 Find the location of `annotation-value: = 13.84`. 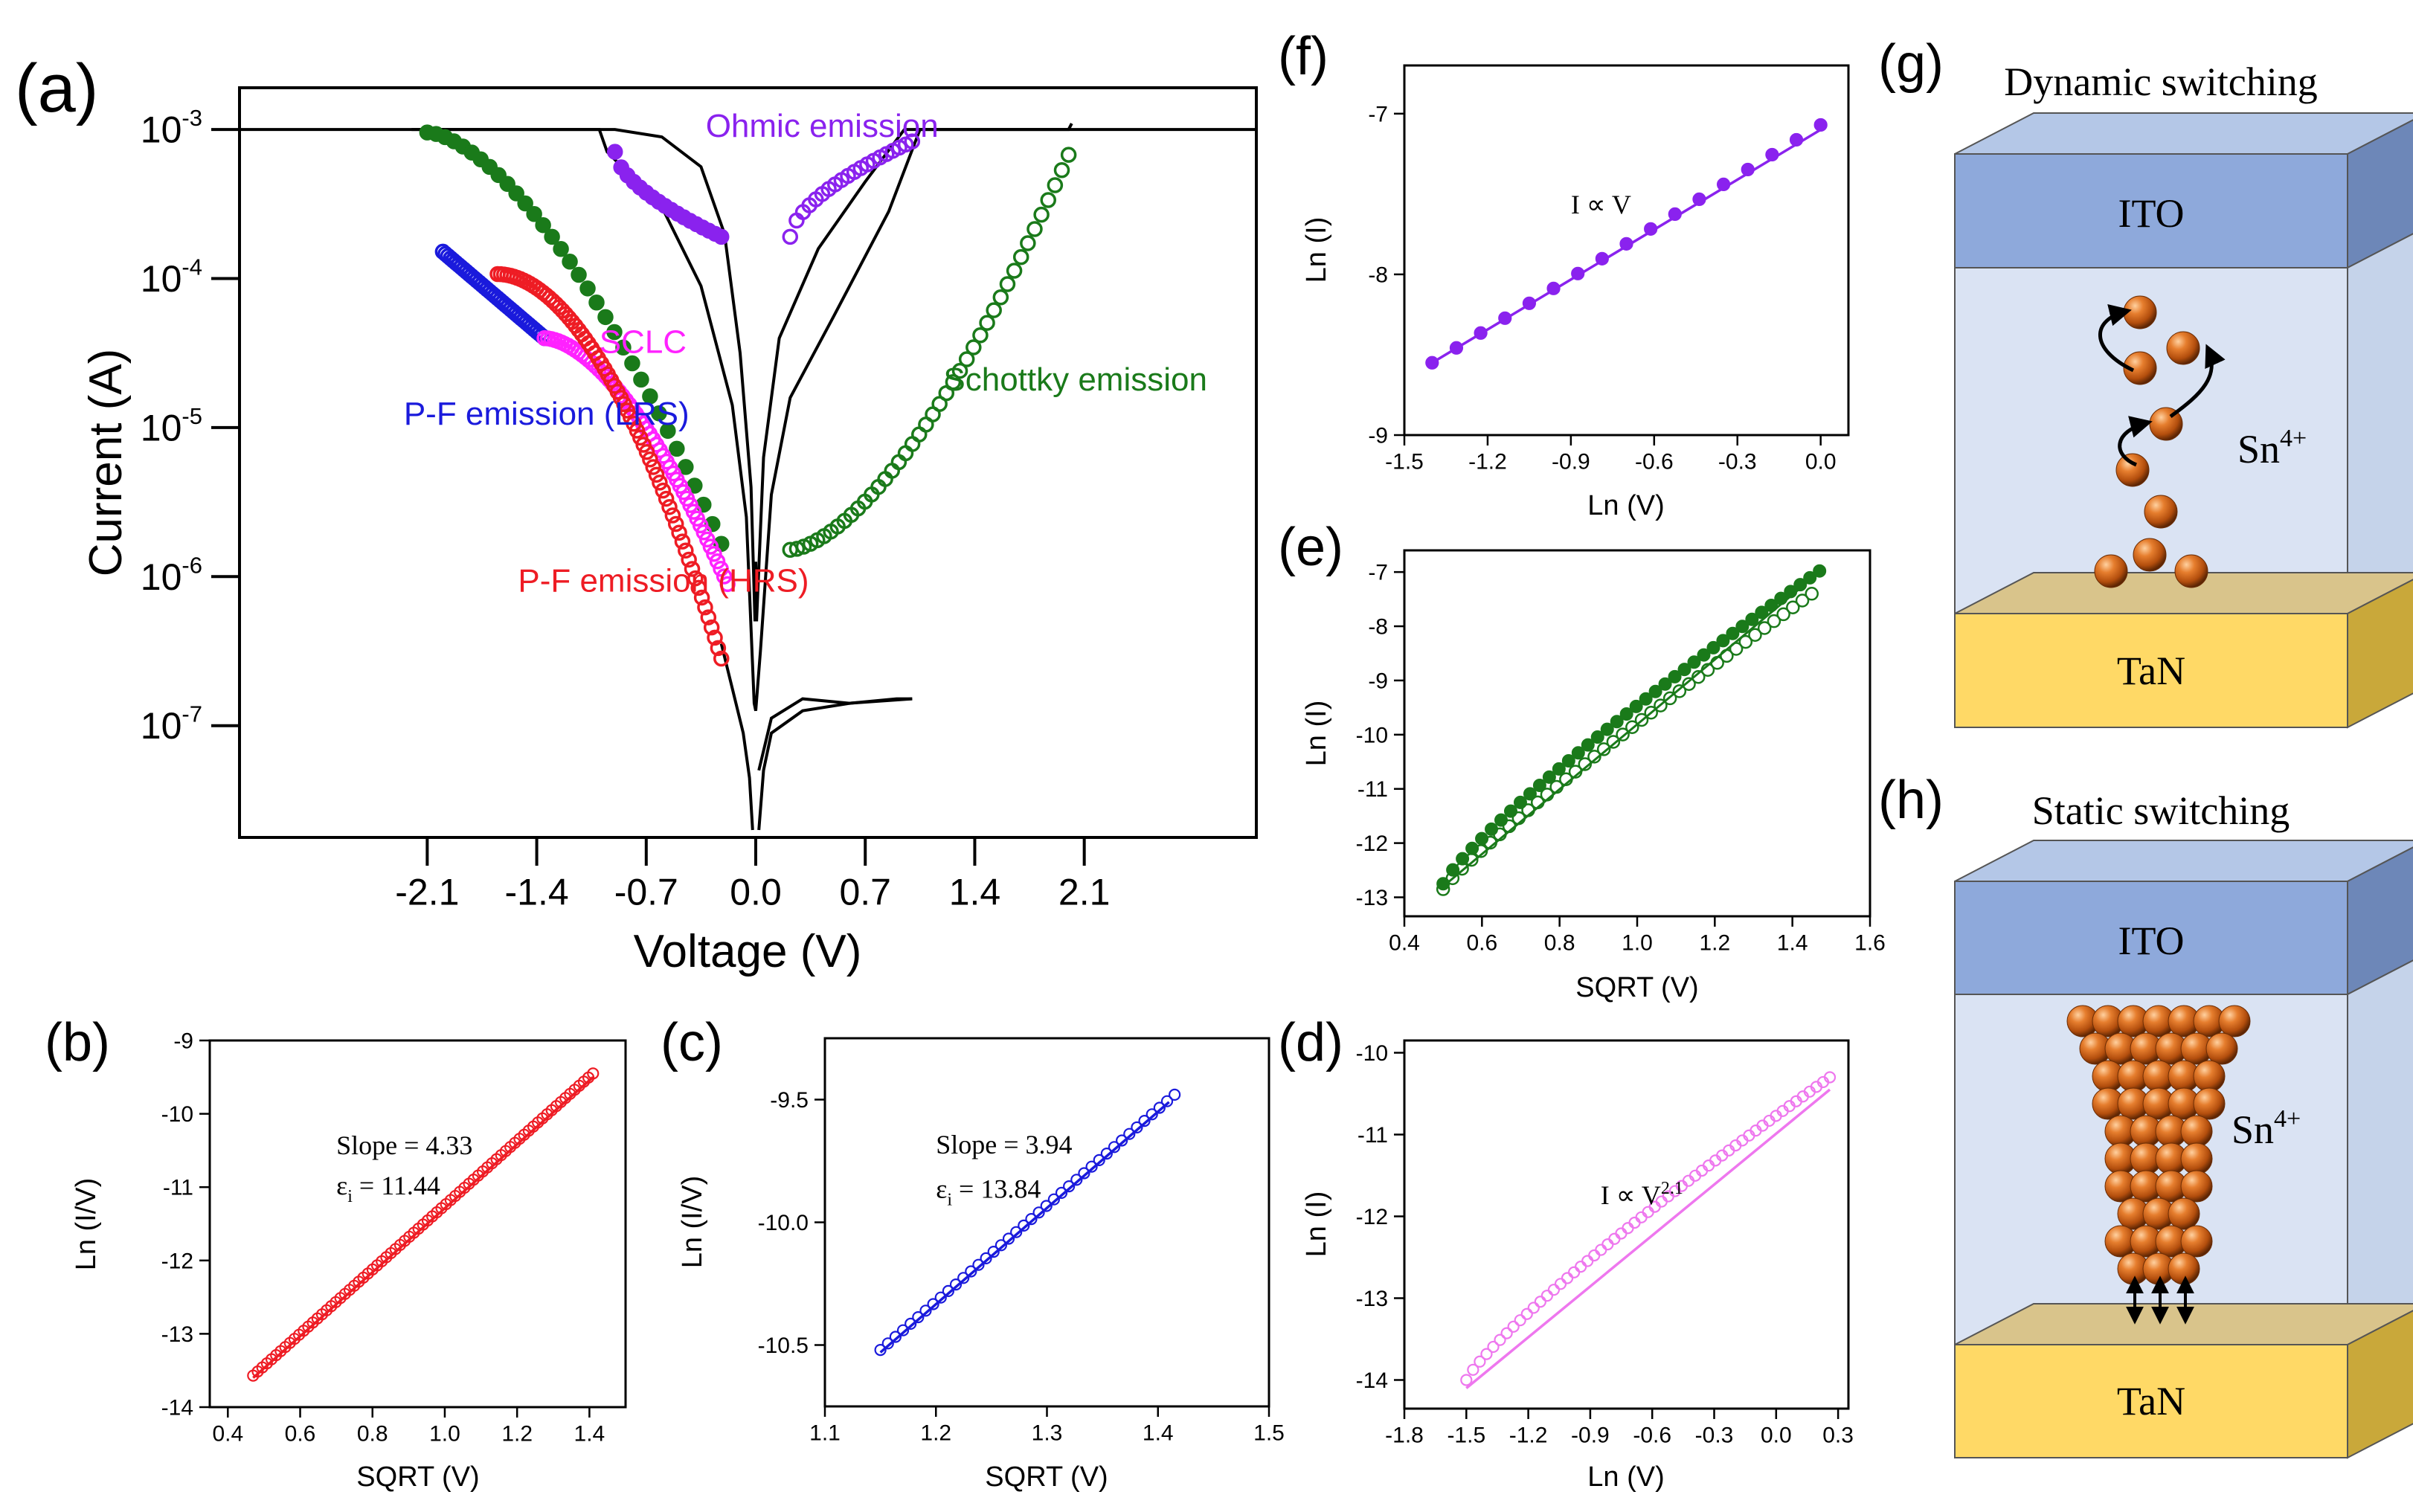

annotation-value: = 13.84 is located at coordinates (996, 1189).